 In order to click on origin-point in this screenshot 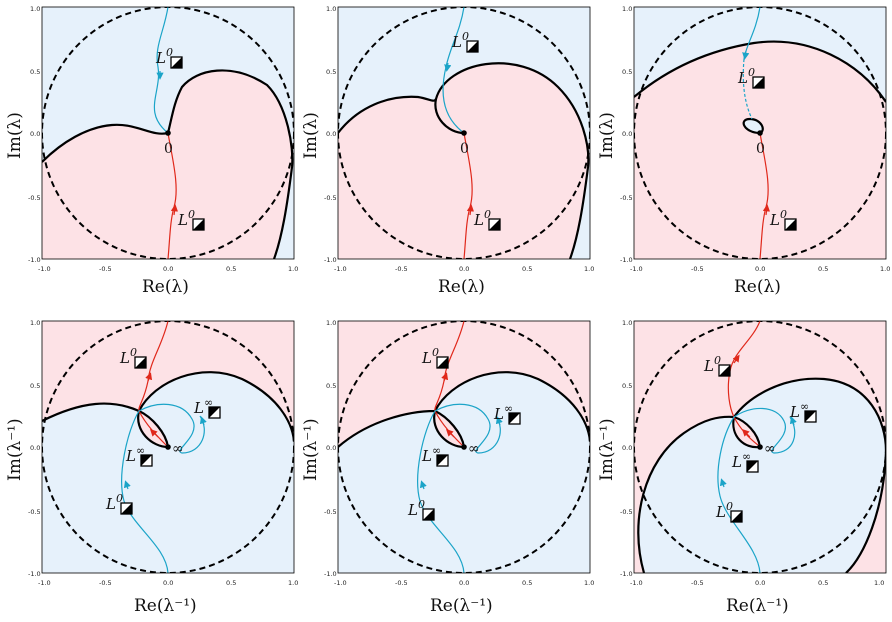, I will do `click(464, 133)`.